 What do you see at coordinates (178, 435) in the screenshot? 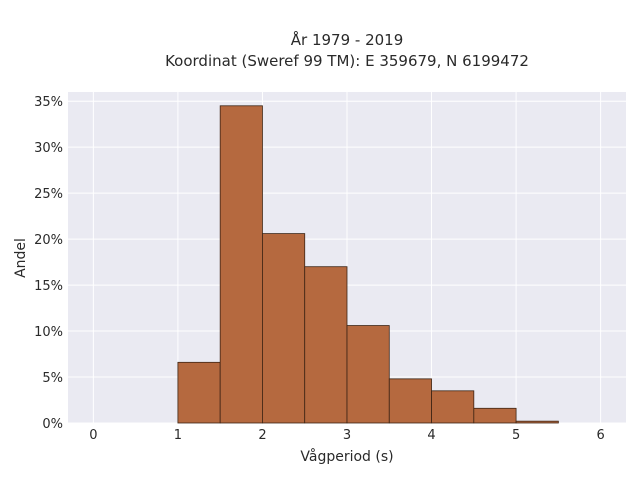
I see `x-tick-label: 1` at bounding box center [178, 435].